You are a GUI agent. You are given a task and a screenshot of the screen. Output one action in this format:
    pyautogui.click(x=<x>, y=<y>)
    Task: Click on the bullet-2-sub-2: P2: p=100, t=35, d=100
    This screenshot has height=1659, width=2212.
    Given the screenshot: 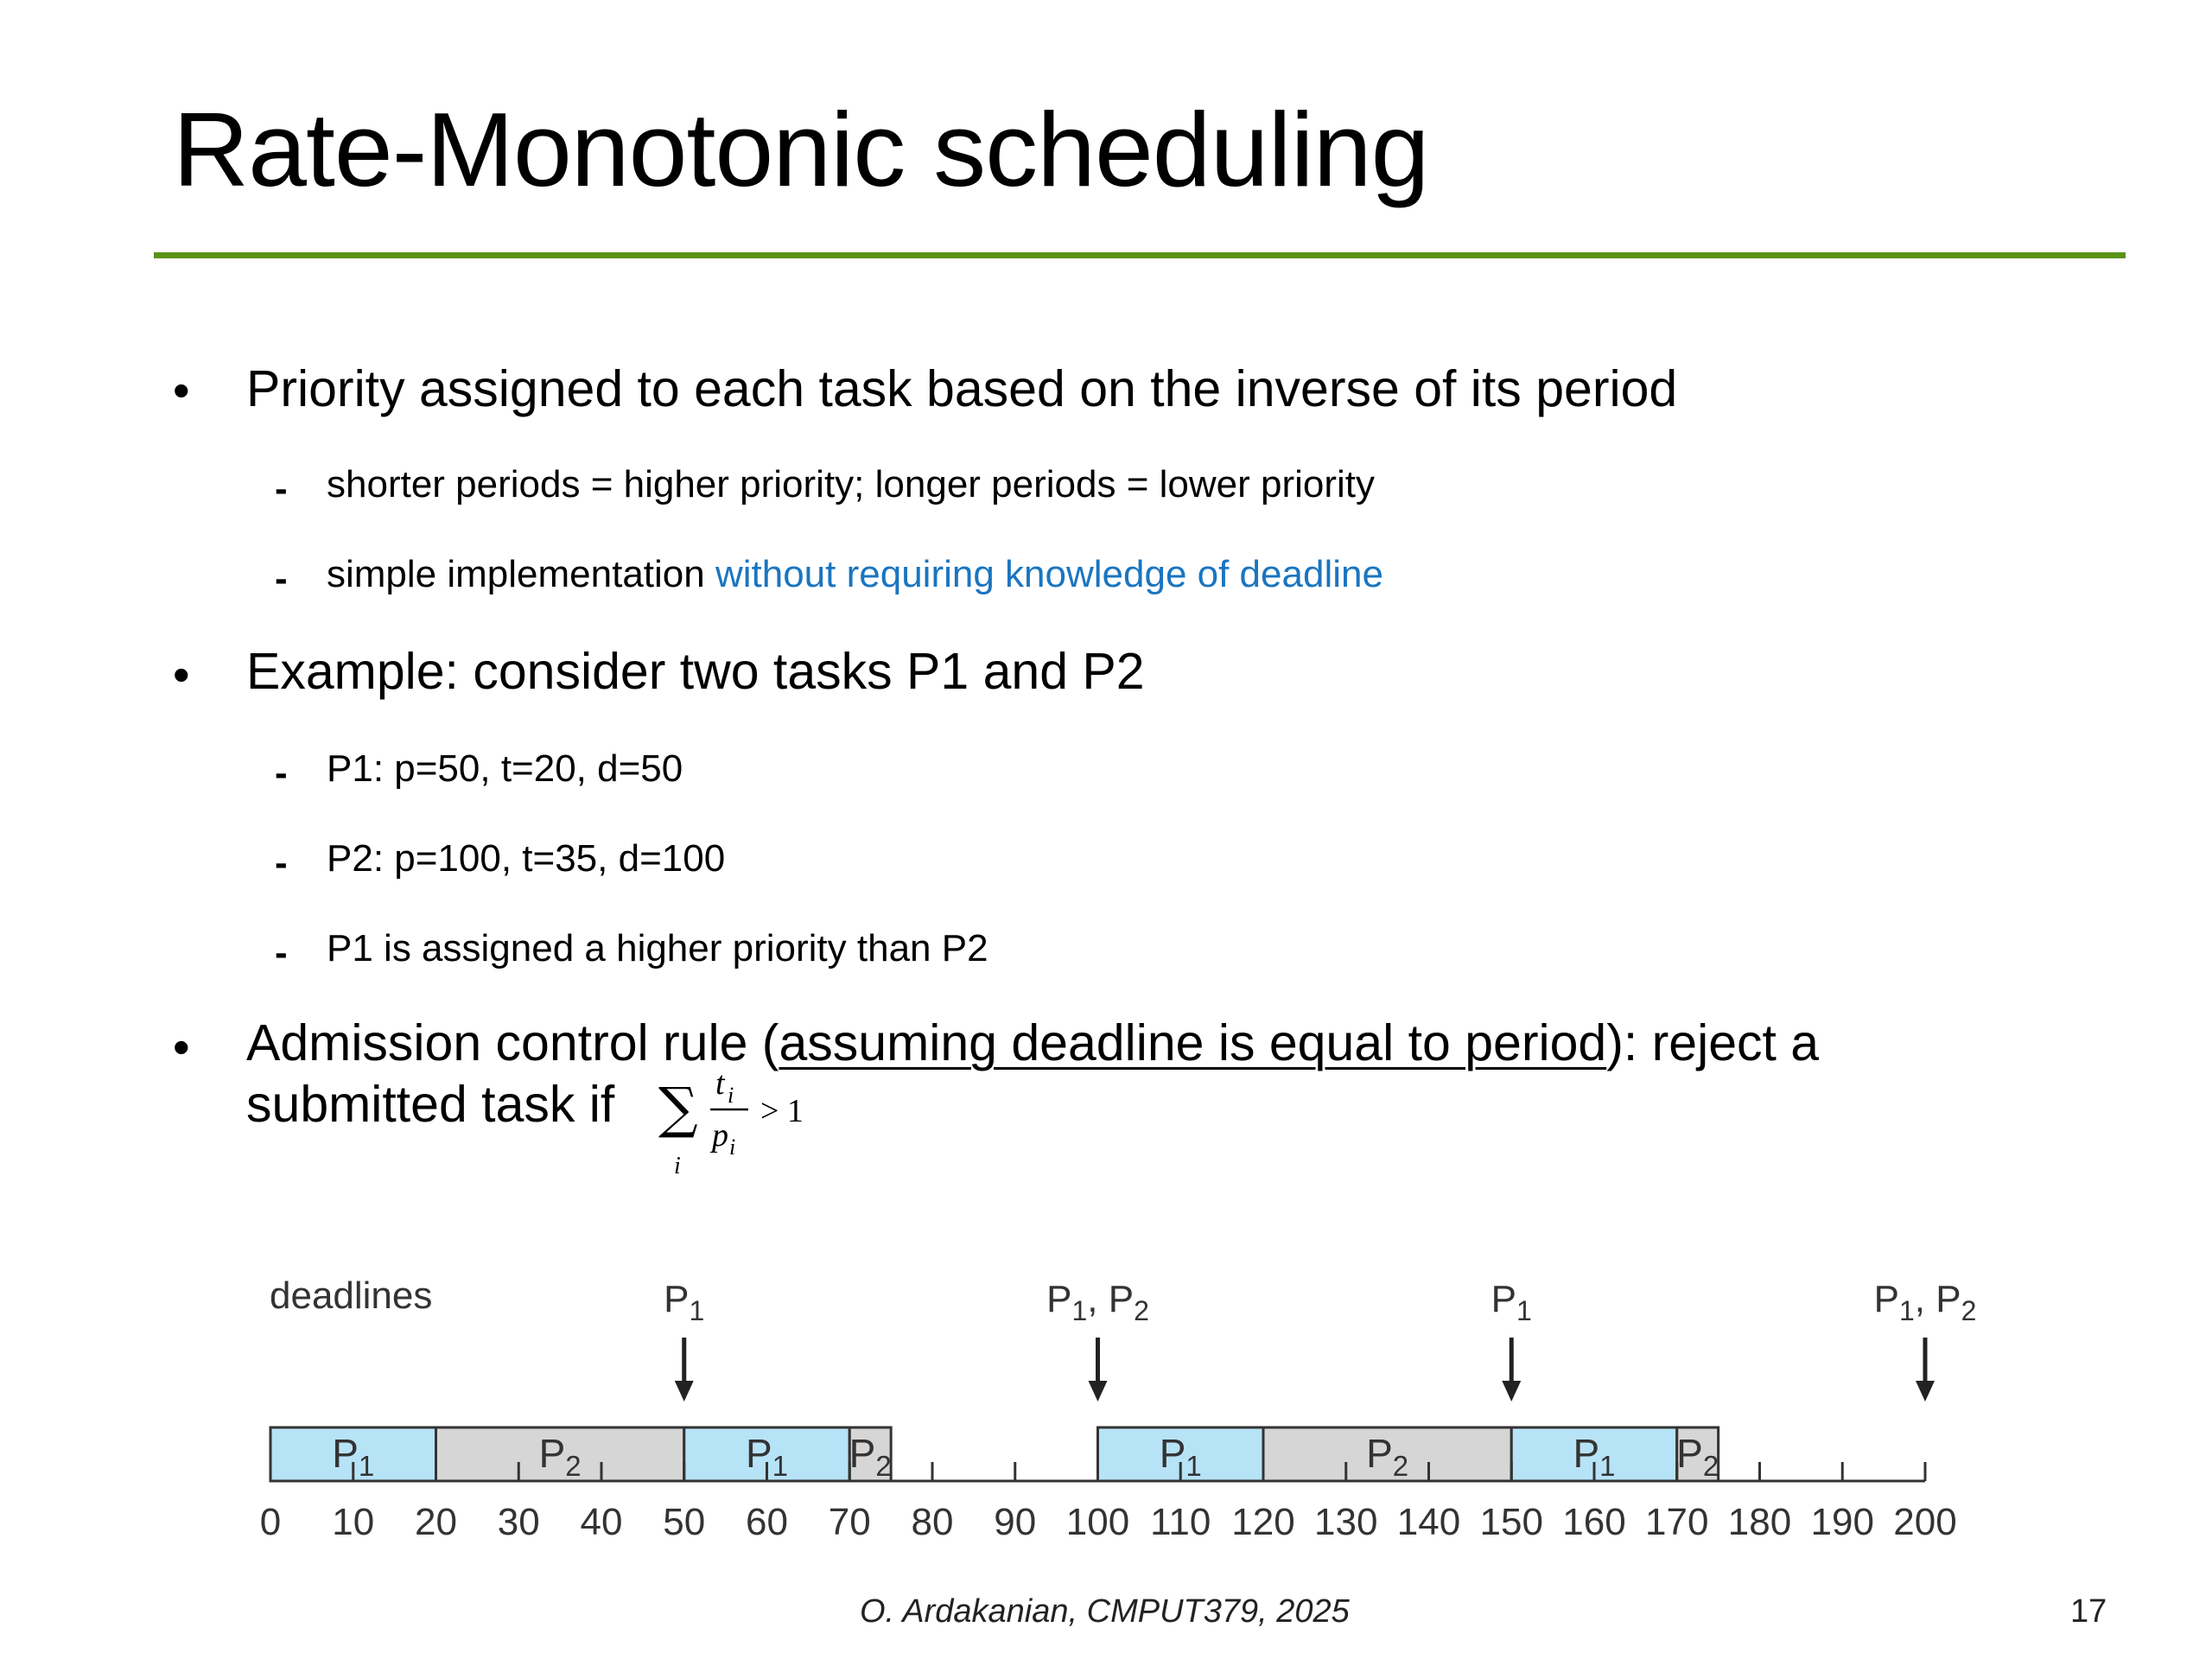 What is the action you would take?
    pyautogui.click(x=526, y=858)
    